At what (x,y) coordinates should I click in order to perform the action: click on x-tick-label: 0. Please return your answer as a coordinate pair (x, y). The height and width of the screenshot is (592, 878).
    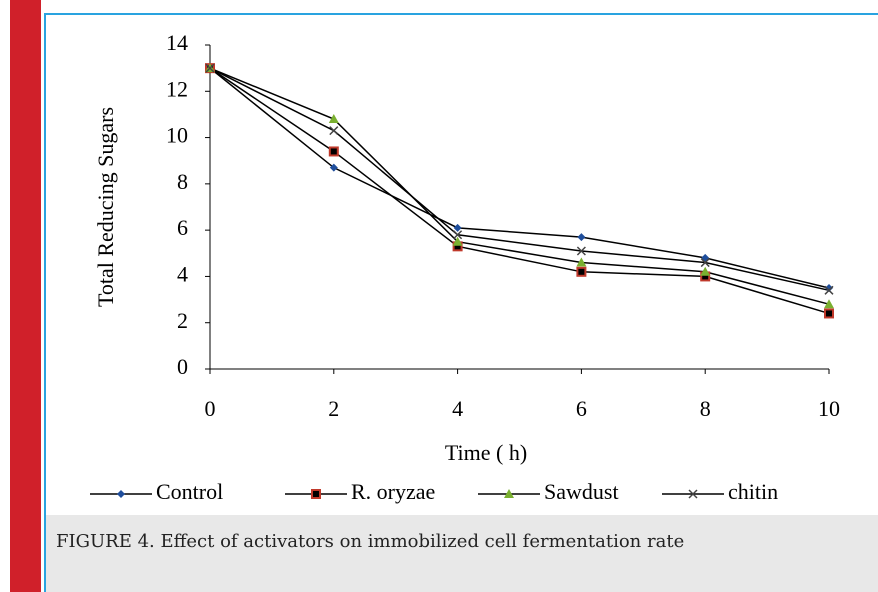
    Looking at the image, I should click on (210, 408).